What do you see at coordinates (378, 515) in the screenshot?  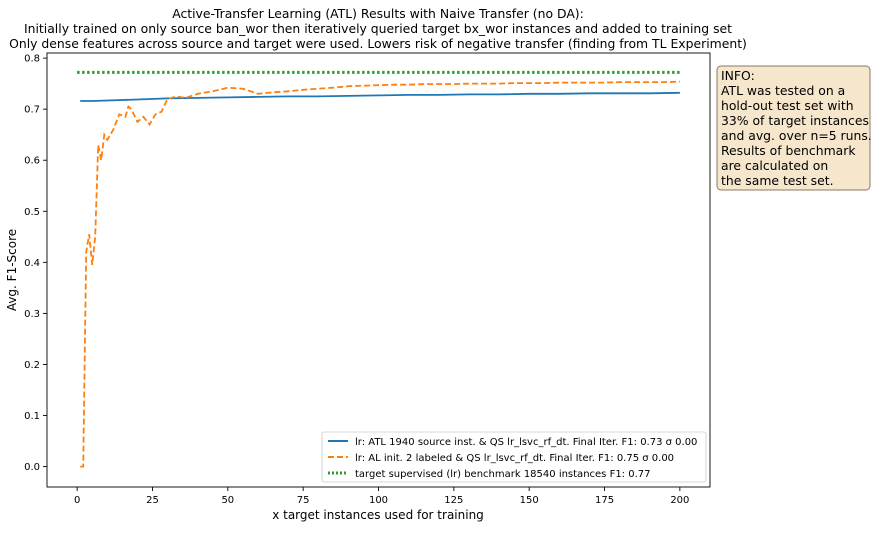 I see `x-axis-label: x target instances used for training` at bounding box center [378, 515].